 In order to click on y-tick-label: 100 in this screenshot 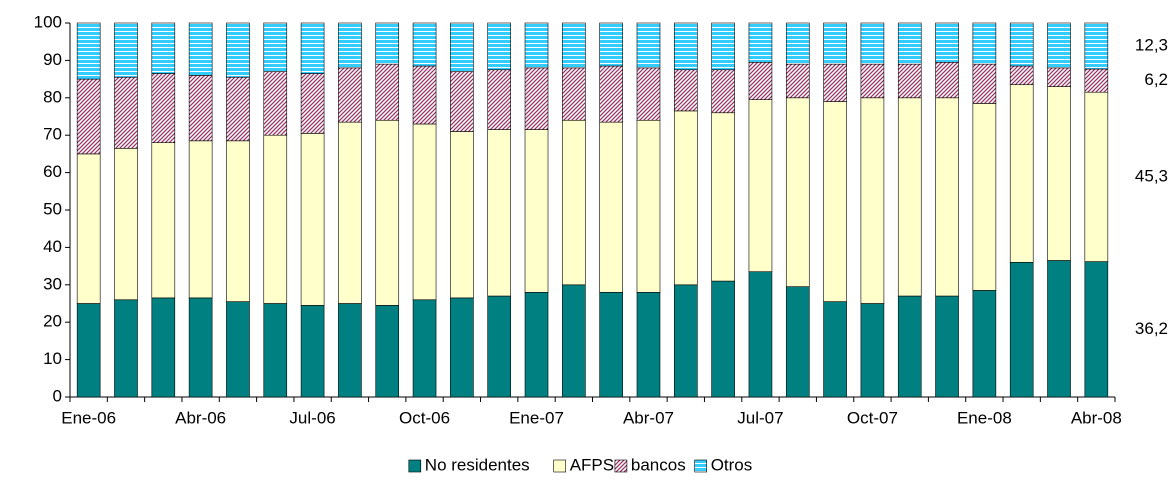, I will do `click(48, 21)`.